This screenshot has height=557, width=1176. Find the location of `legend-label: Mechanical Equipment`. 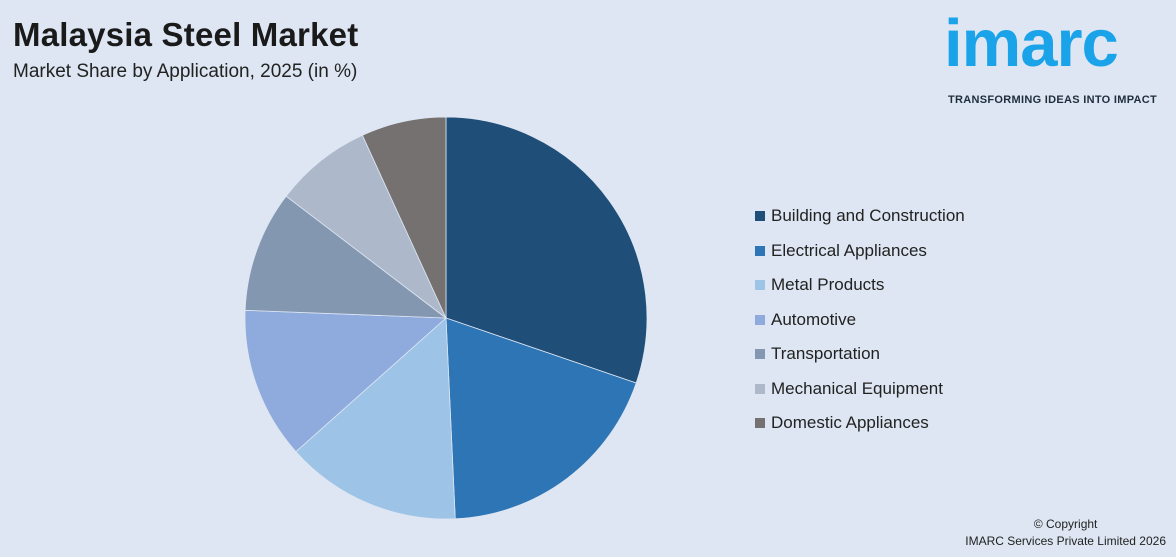

legend-label: Mechanical Equipment is located at coordinates (857, 388).